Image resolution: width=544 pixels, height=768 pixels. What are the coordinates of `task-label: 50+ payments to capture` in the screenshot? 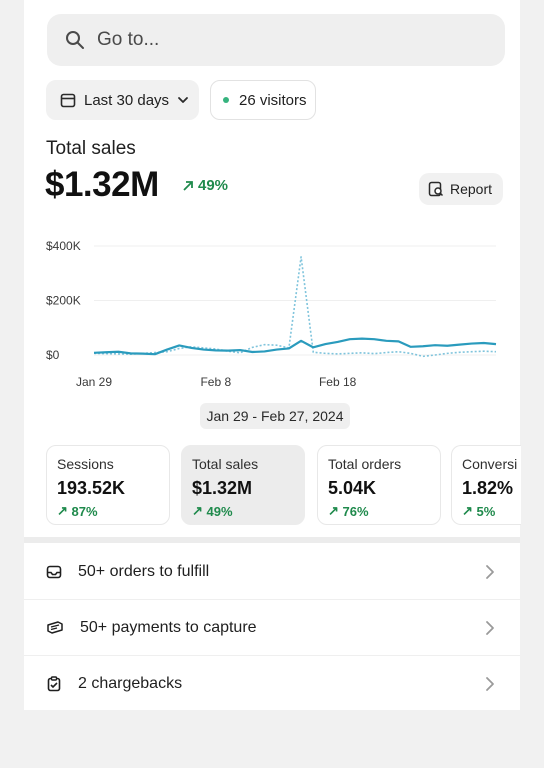 It's located at (168, 627).